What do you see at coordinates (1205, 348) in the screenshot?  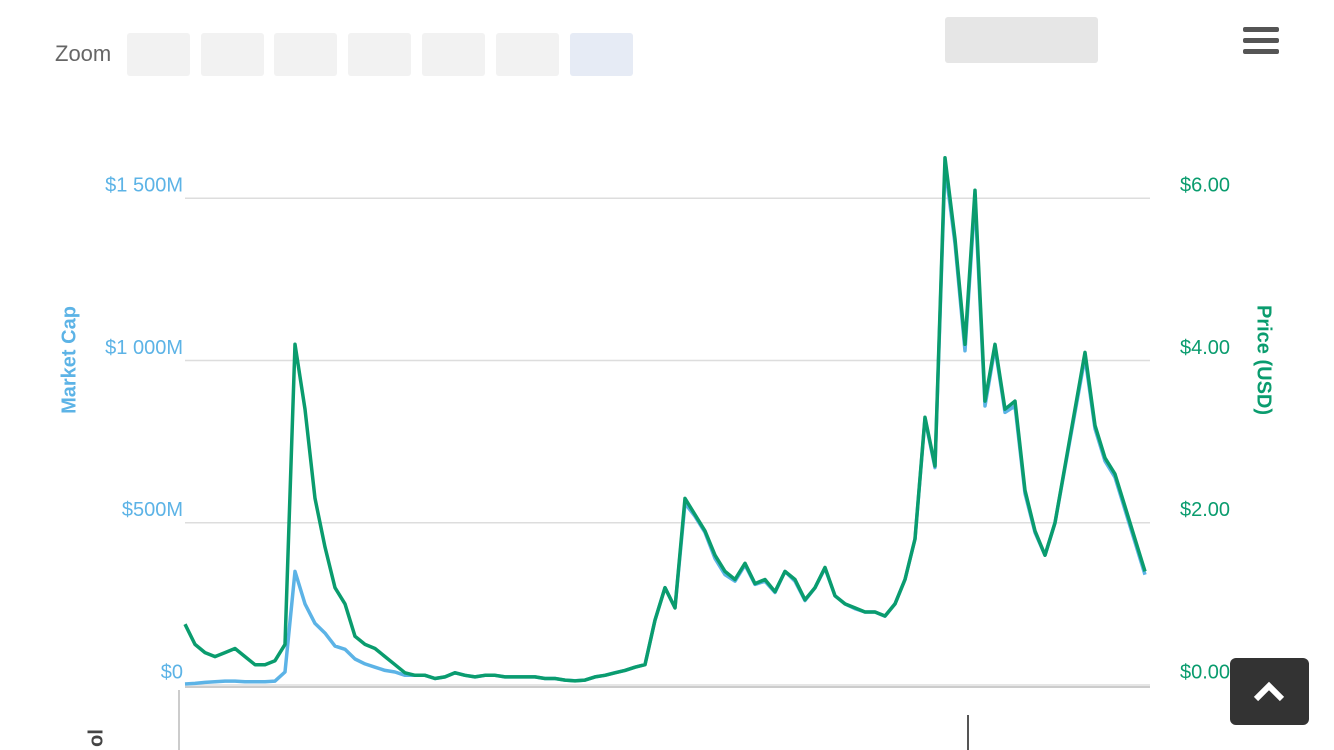 I see `y2-tick-label: $4.00` at bounding box center [1205, 348].